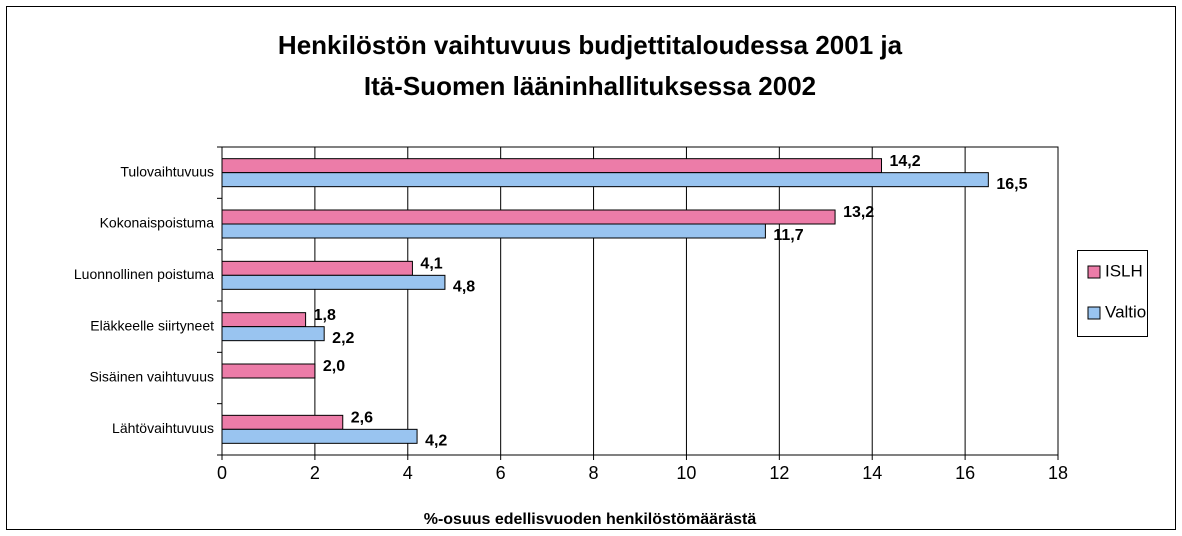 The width and height of the screenshot is (1182, 536). I want to click on y-tick-label: Sisäinen vaihtuvuus, so click(151, 377).